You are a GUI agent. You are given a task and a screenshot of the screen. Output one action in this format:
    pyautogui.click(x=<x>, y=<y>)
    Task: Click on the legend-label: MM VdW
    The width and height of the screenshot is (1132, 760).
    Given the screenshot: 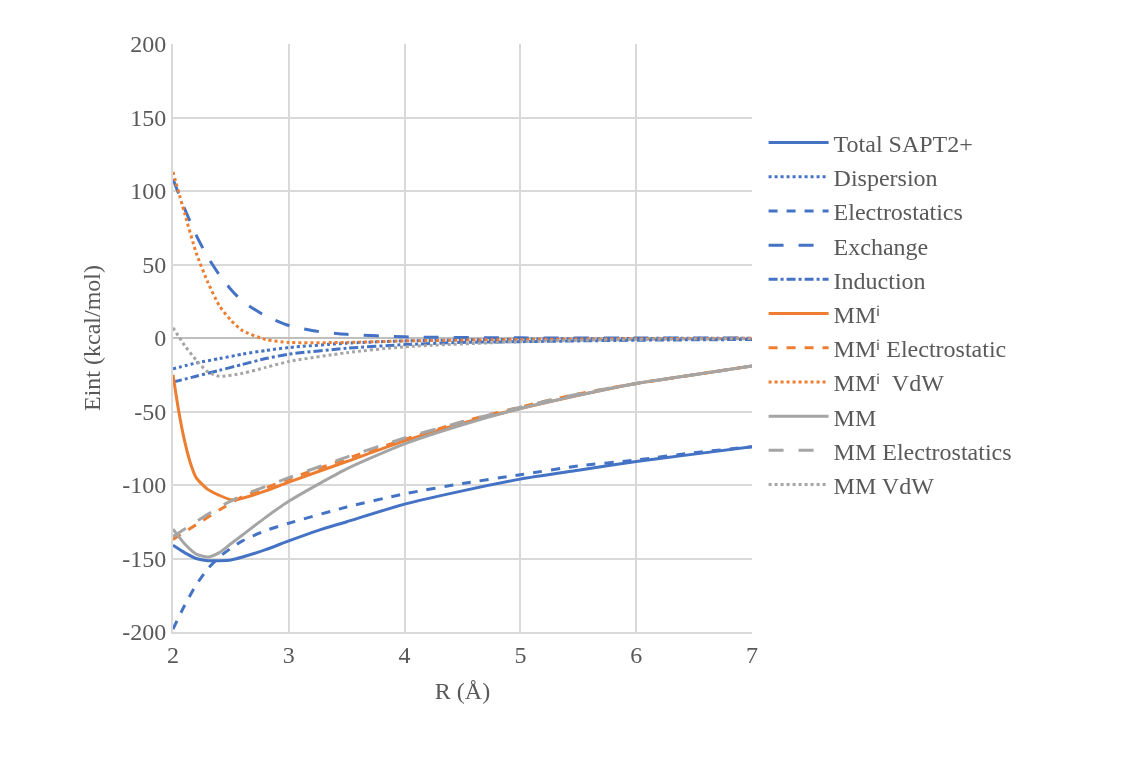 What is the action you would take?
    pyautogui.click(x=884, y=485)
    